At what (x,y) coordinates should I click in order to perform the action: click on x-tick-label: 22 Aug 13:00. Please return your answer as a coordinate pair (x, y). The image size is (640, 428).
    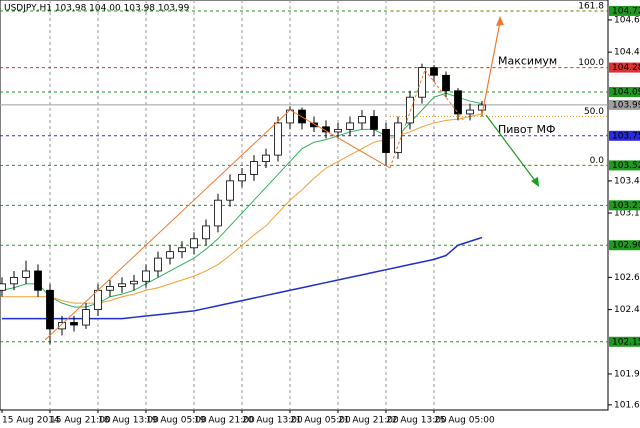
    Looking at the image, I should click on (416, 421).